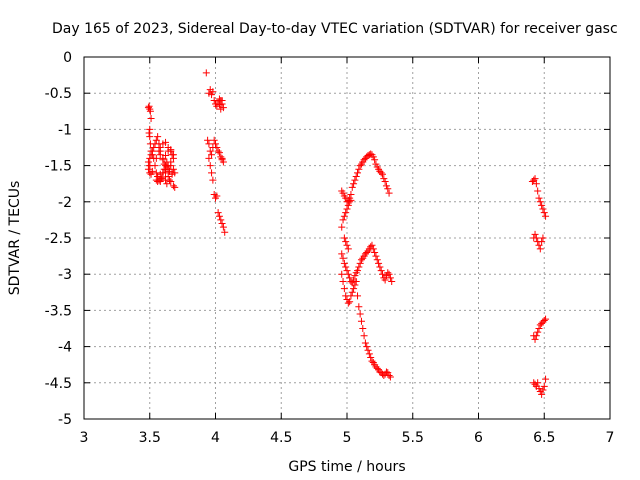  I want to click on x-tick-label: 5.5, so click(413, 438).